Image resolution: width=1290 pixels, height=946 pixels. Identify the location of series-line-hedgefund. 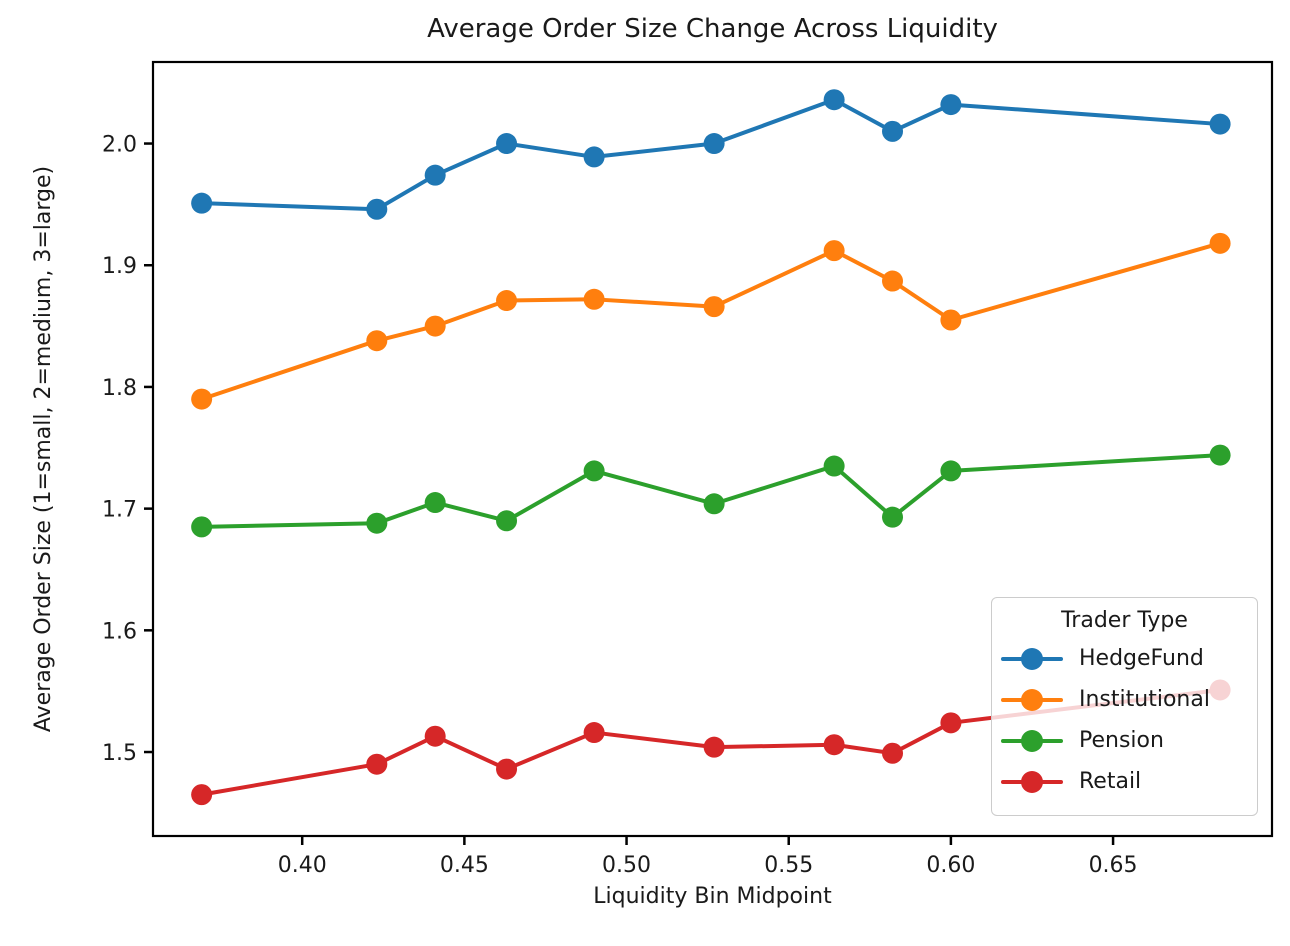
(711, 154).